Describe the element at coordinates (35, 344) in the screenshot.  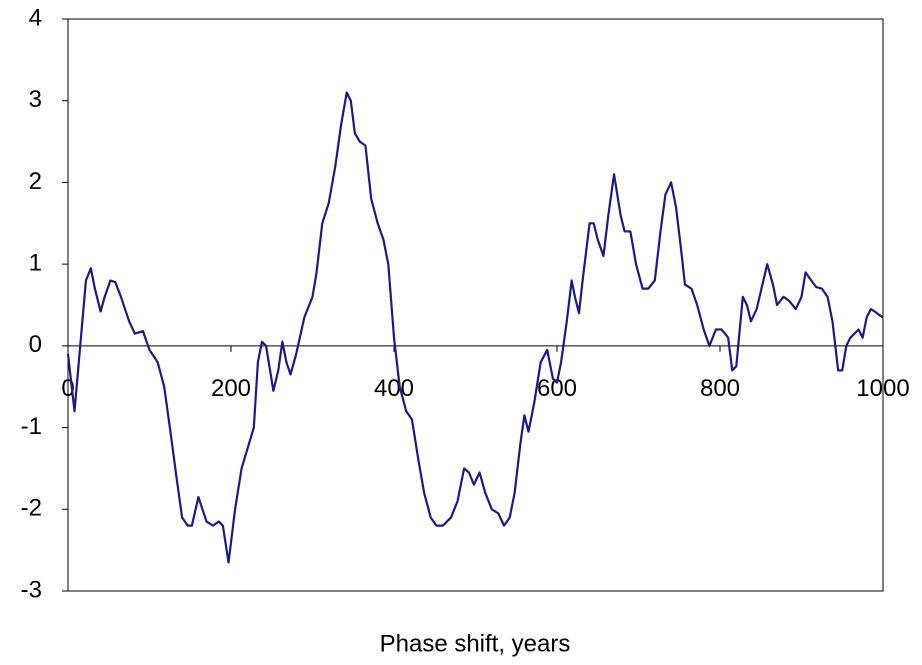
I see `y-tick-label: 0` at that location.